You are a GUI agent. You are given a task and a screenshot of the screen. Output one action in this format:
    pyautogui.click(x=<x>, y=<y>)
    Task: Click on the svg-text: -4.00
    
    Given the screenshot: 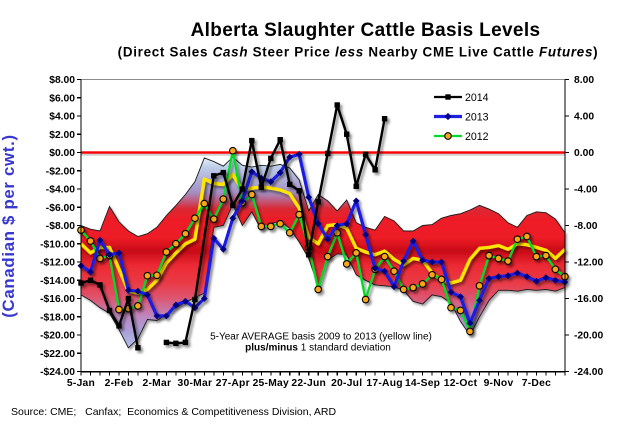 What is the action you would take?
    pyautogui.click(x=586, y=190)
    